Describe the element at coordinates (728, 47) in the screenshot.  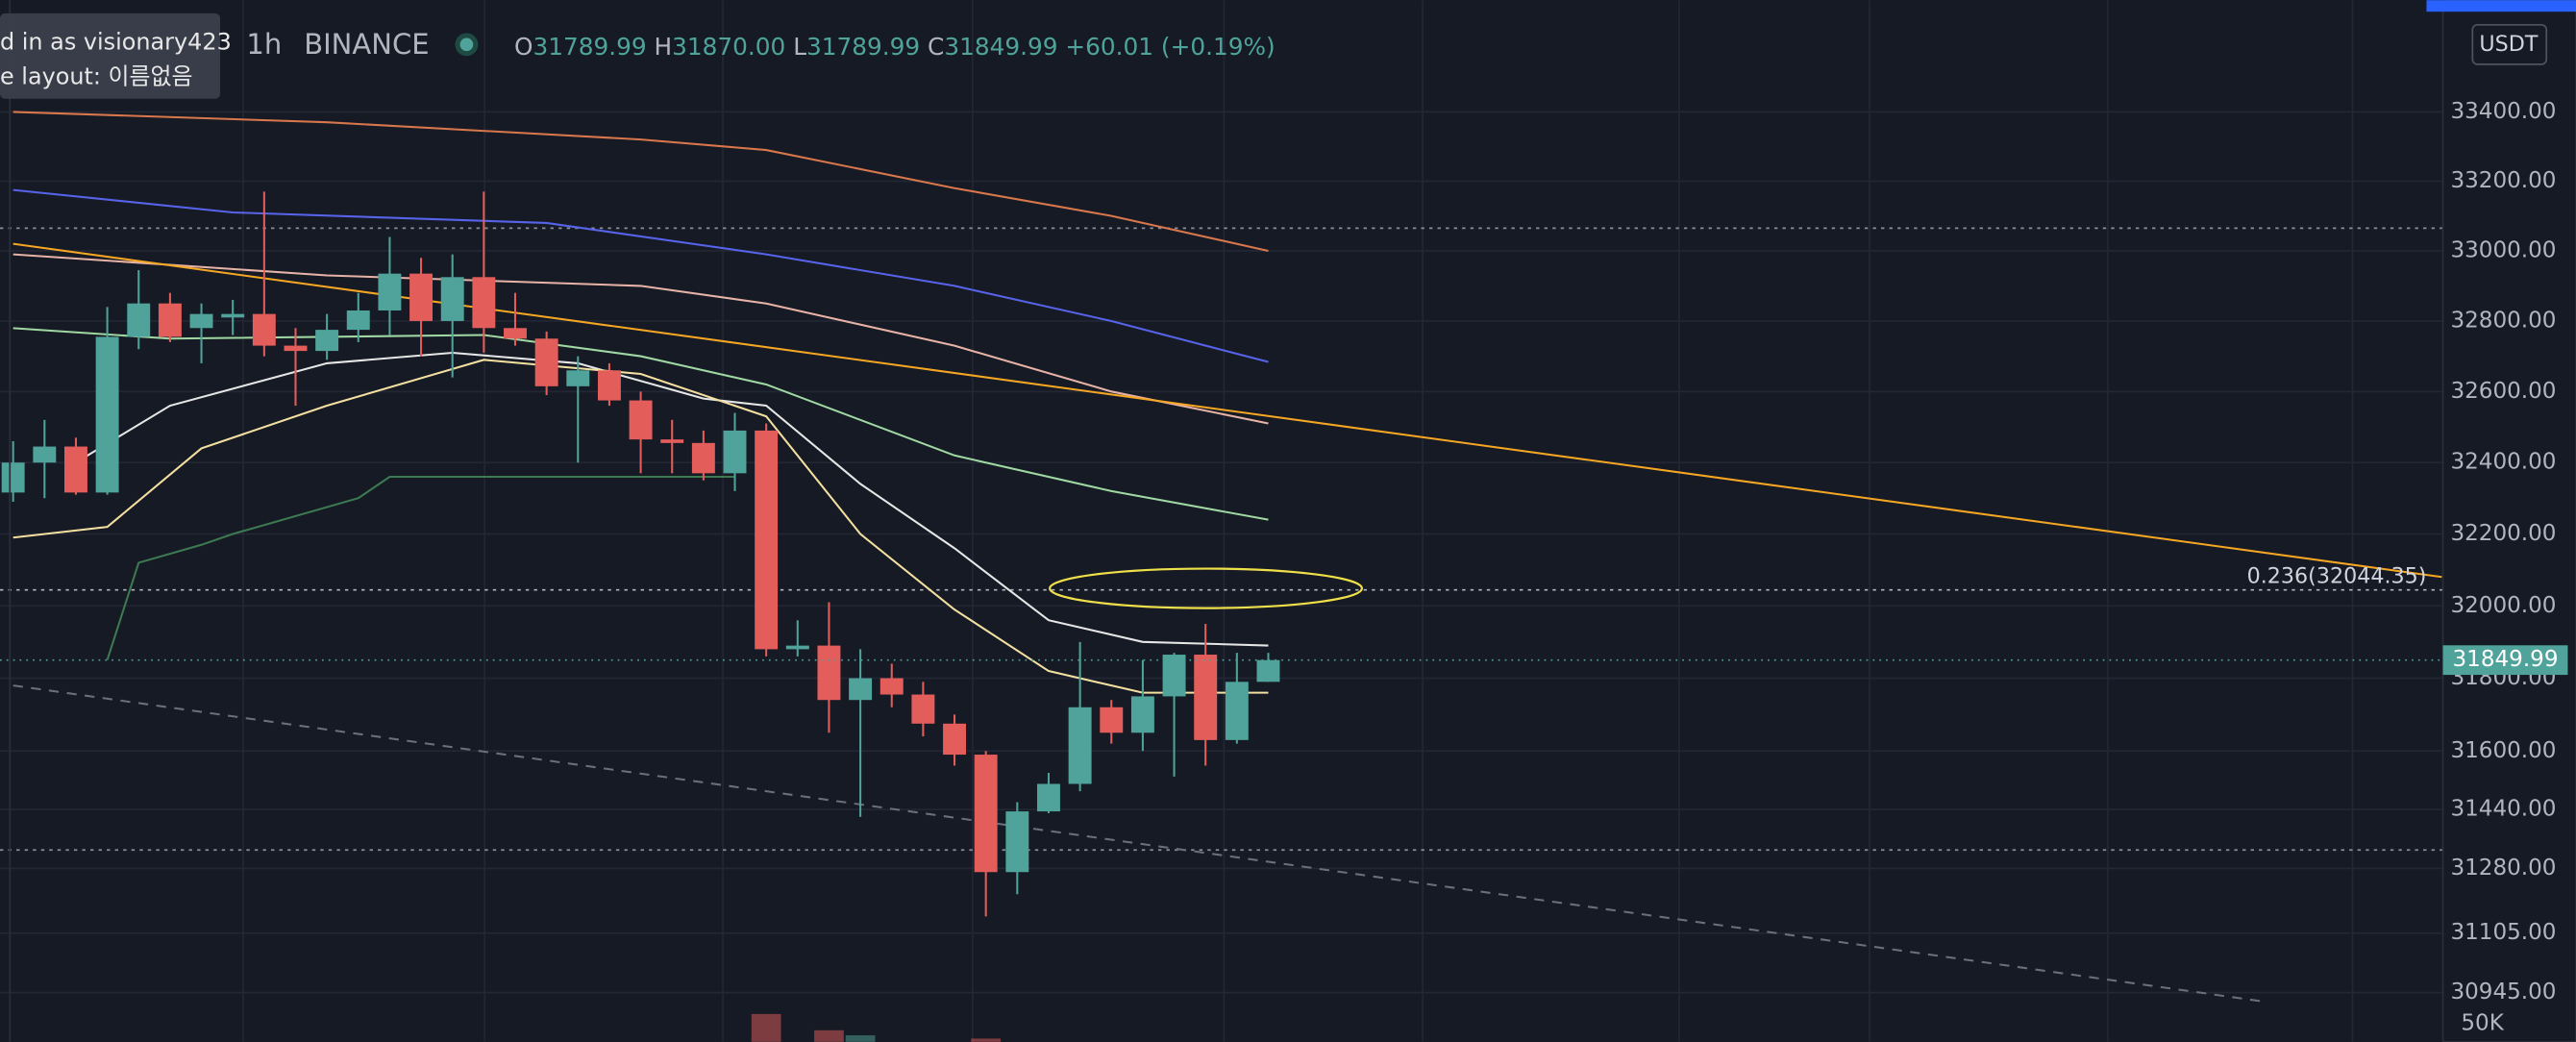
I see `high-value: 31870.00` at that location.